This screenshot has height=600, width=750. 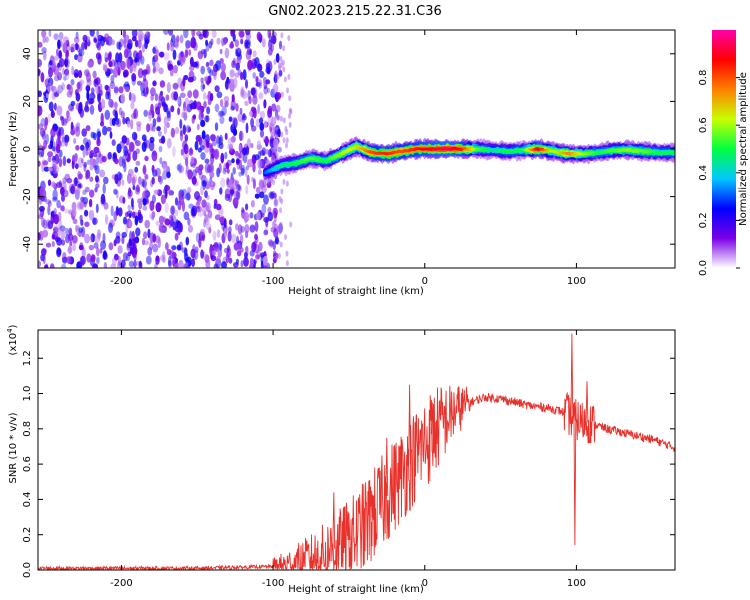 What do you see at coordinates (724, 149) in the screenshot?
I see `colorbar-gradient` at bounding box center [724, 149].